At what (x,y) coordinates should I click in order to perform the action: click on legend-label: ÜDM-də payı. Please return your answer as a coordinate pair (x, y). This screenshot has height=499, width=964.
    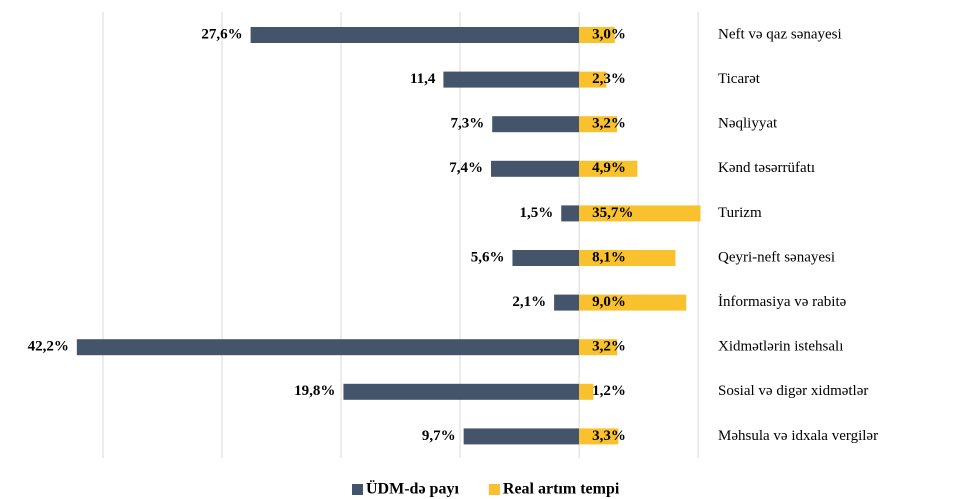
    Looking at the image, I should click on (412, 489).